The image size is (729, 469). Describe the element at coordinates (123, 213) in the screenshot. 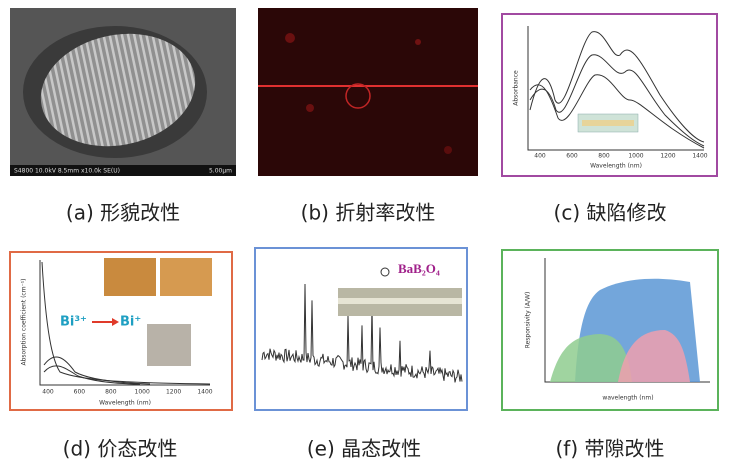

I see `caption: (a) 形貌改性` at that location.